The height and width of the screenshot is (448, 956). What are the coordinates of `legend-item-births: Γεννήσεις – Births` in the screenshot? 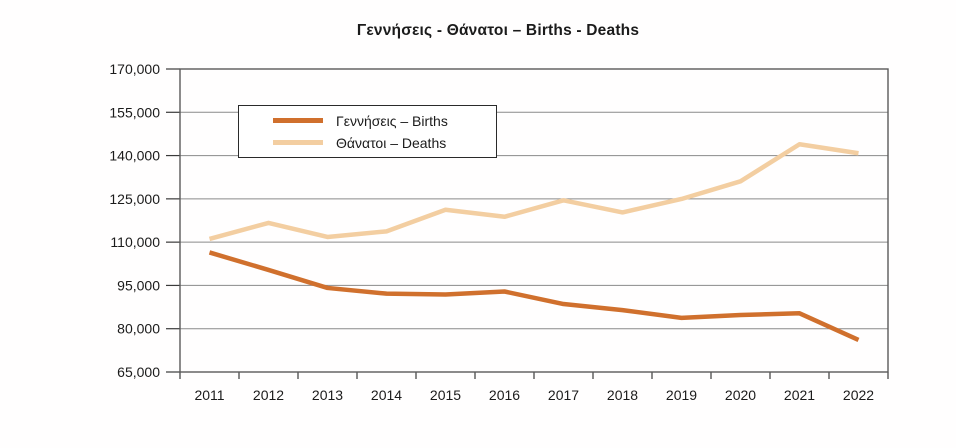 It's located at (384, 120).